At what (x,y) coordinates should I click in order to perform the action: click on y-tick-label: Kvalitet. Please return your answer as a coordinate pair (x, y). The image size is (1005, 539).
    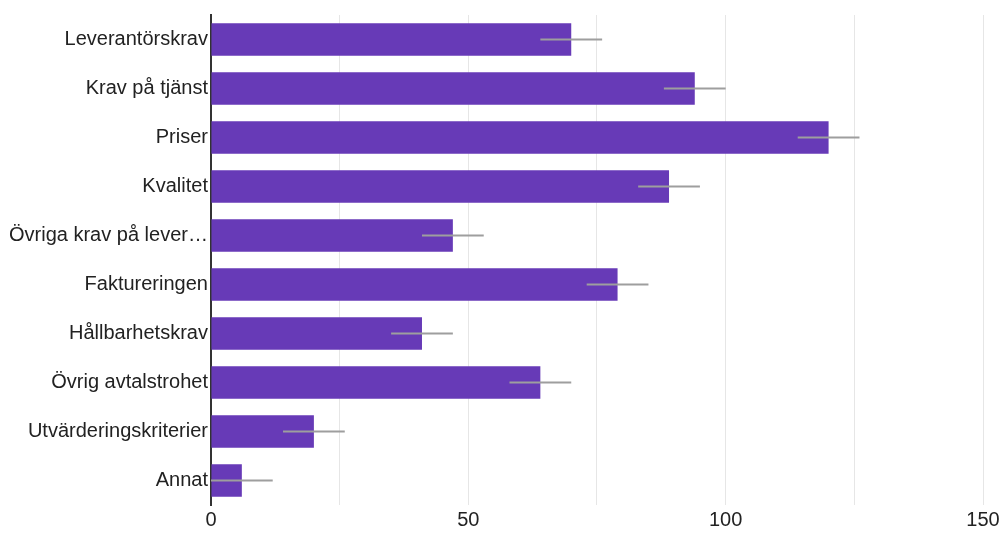
    Looking at the image, I should click on (175, 185).